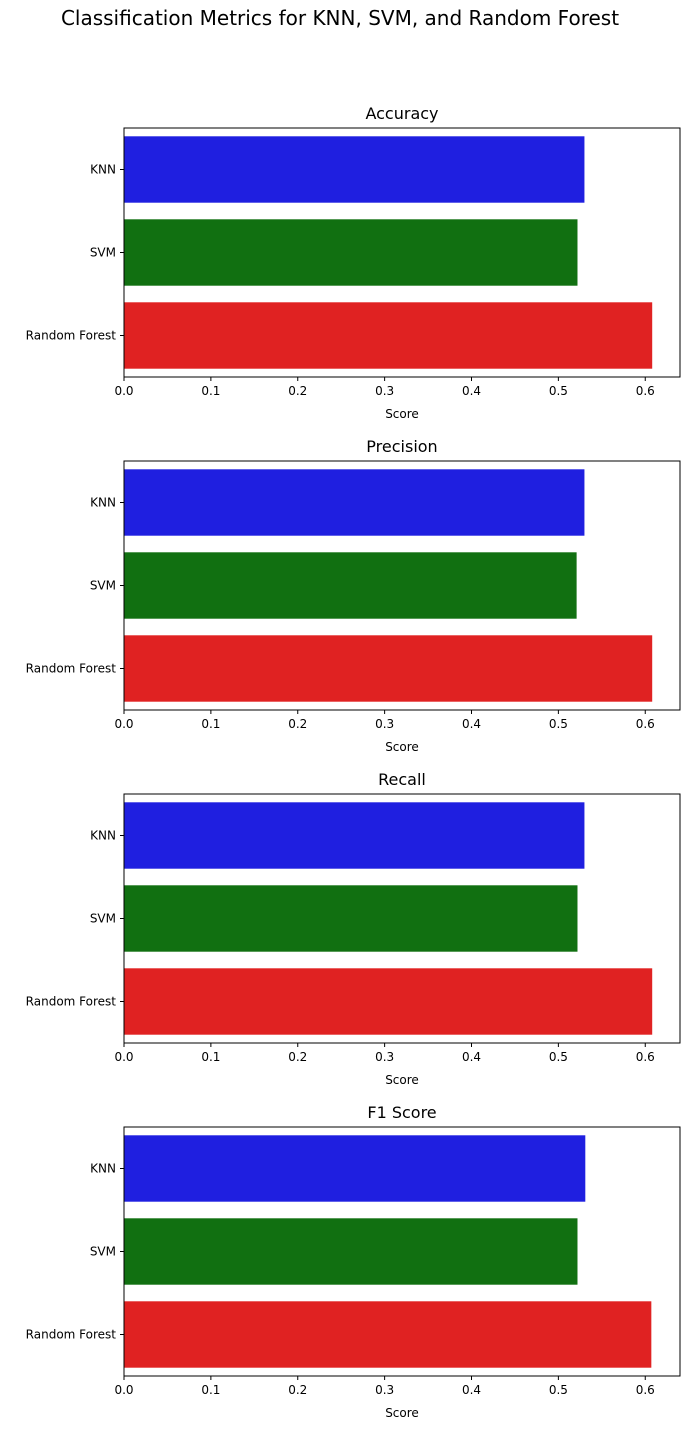  What do you see at coordinates (401, 1112) in the screenshot?
I see `subplot-title: F1 Score` at bounding box center [401, 1112].